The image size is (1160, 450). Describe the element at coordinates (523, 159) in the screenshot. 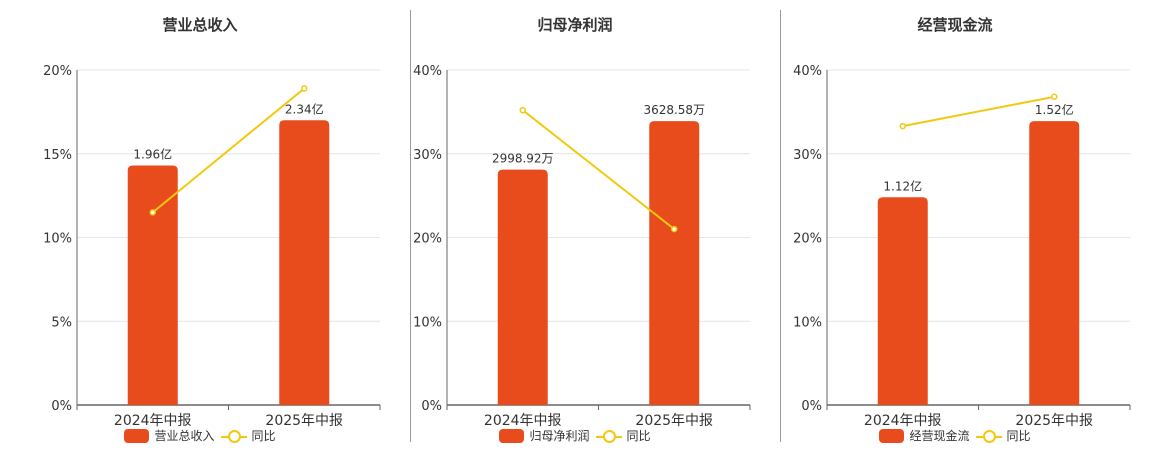

I see `bar-value-label: 2998.92万` at that location.